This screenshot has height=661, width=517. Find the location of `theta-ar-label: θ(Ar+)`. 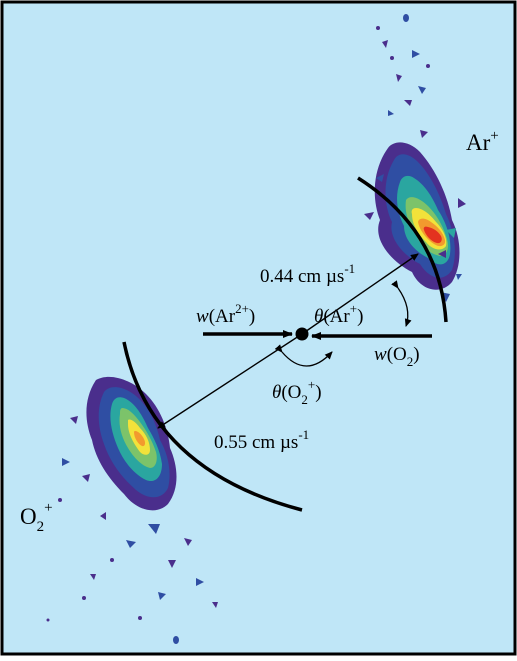

theta-ar-label: θ(Ar+) is located at coordinates (338, 314).